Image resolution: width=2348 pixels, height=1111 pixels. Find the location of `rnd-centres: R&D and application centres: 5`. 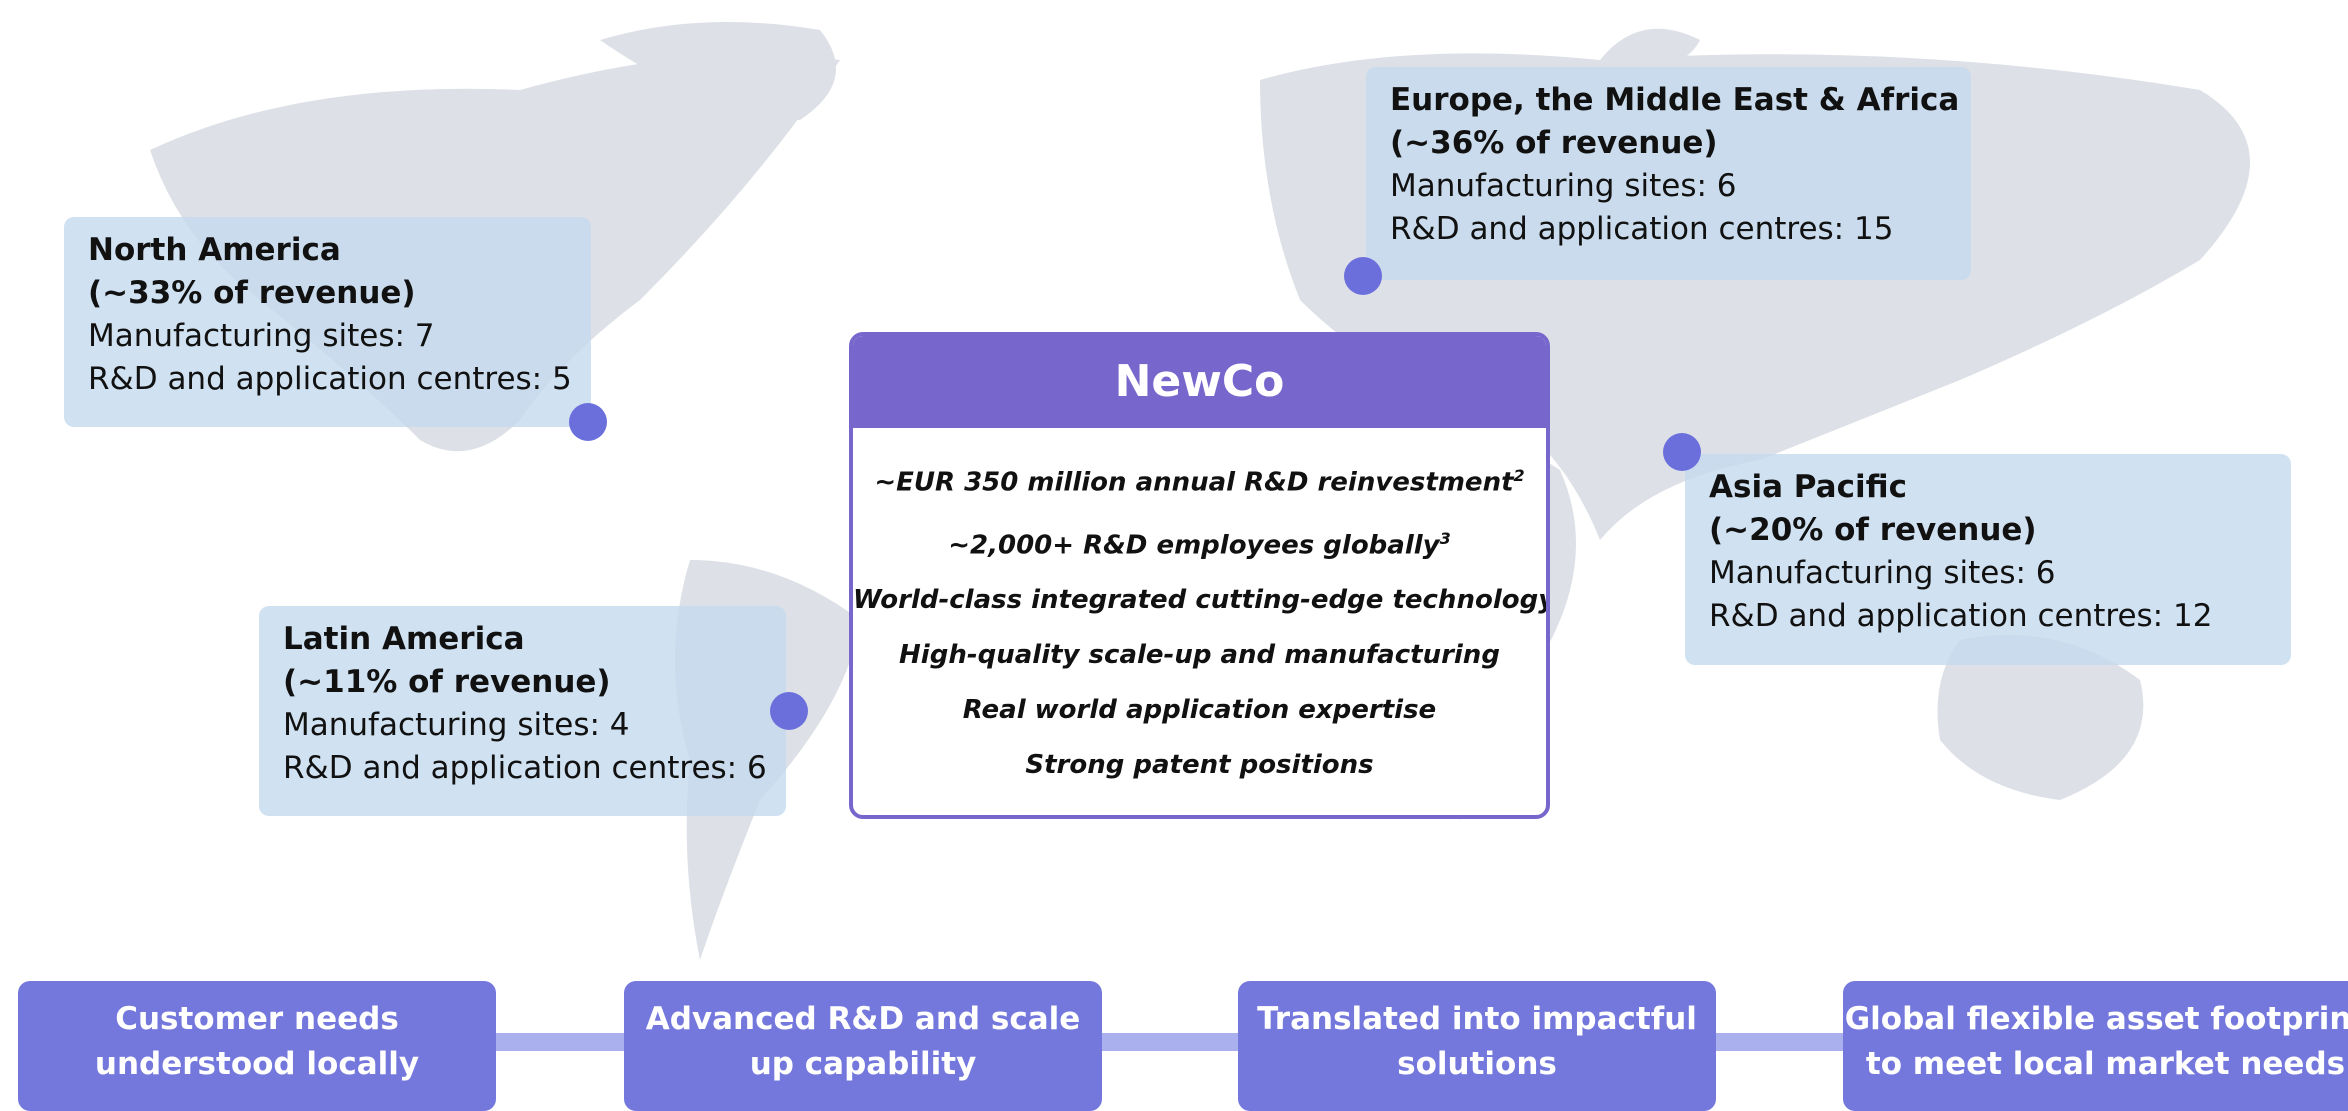

rnd-centres: R&D and application centres: 5 is located at coordinates (330, 379).